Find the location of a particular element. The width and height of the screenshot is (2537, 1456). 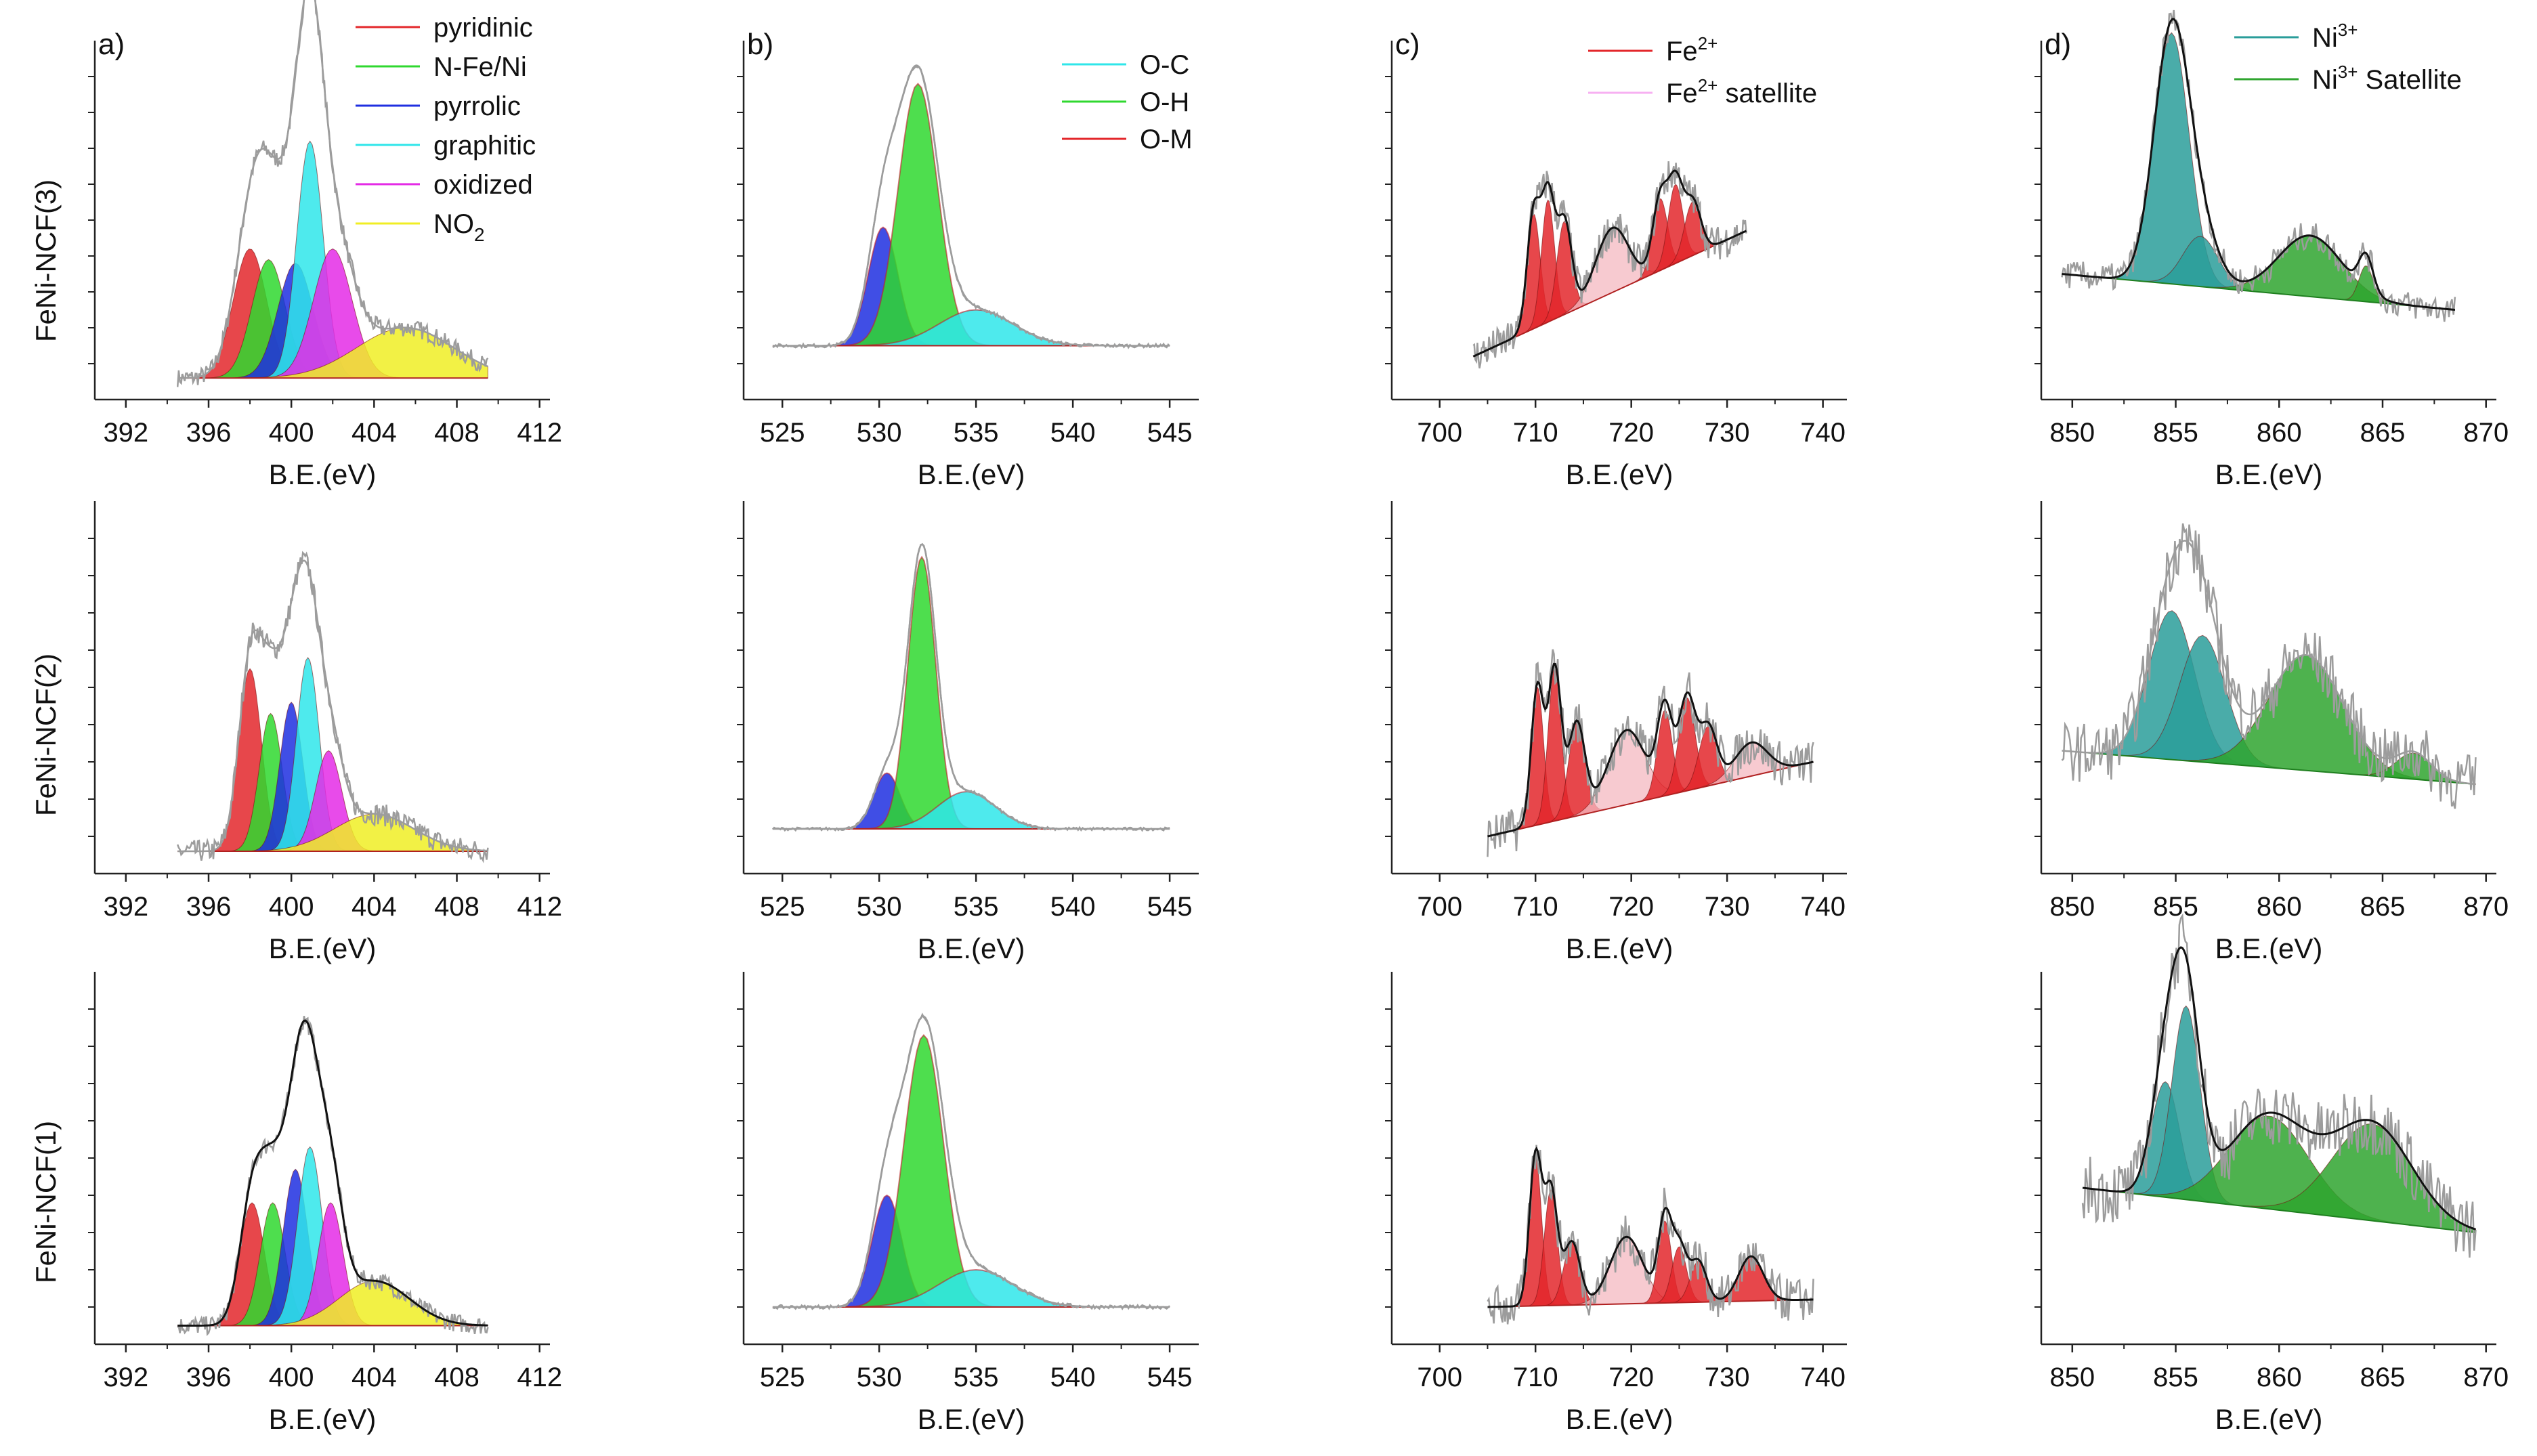

legend-label-ni3plus-satellite: Ni3+ Satellite is located at coordinates (2387, 78).